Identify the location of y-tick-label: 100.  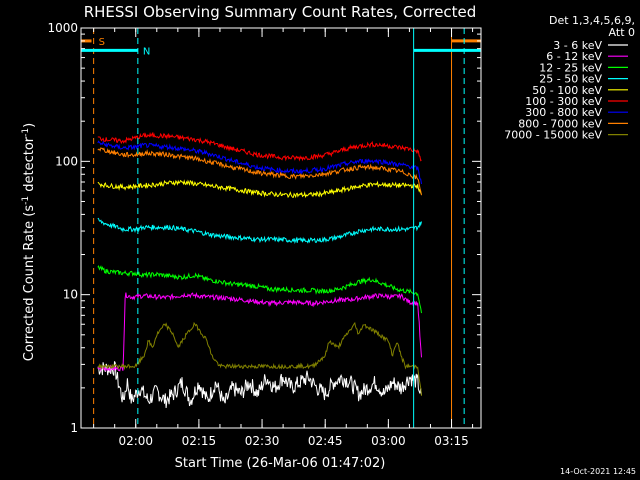
(66, 161).